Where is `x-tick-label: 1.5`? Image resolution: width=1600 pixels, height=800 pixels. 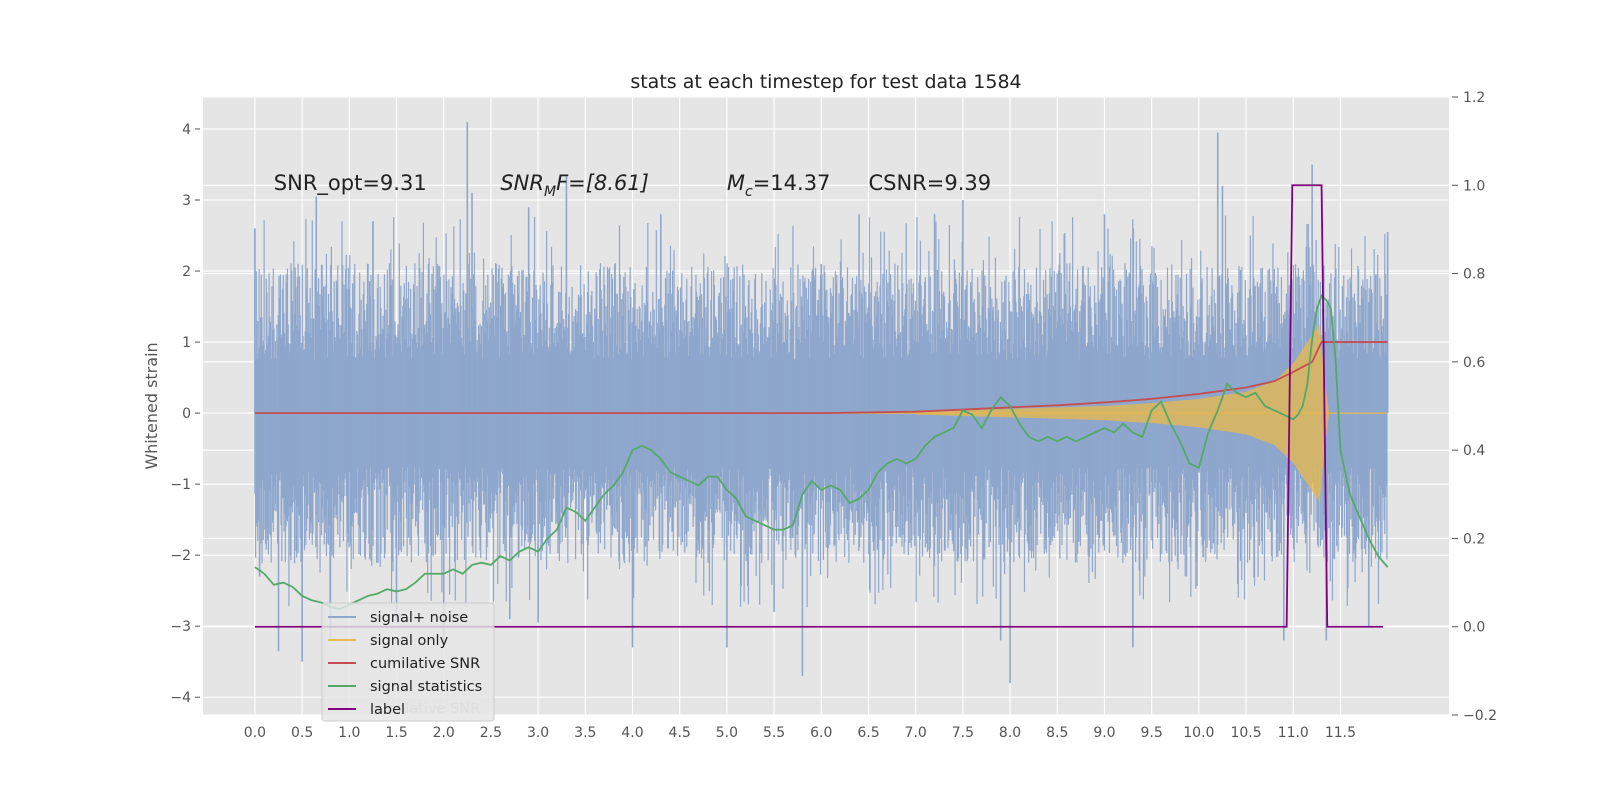
x-tick-label: 1.5 is located at coordinates (396, 733).